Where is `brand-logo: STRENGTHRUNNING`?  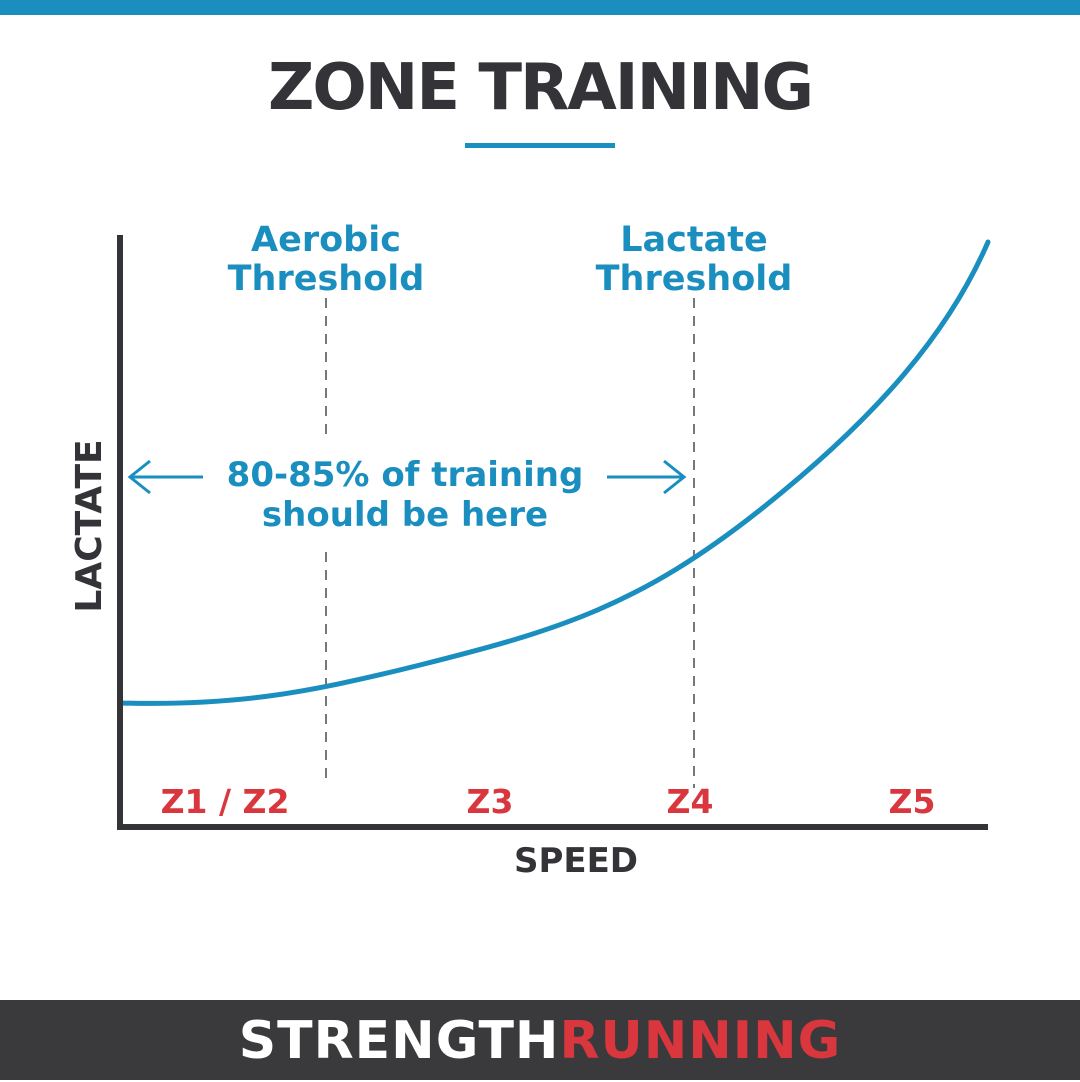 brand-logo: STRENGTHRUNNING is located at coordinates (540, 1040).